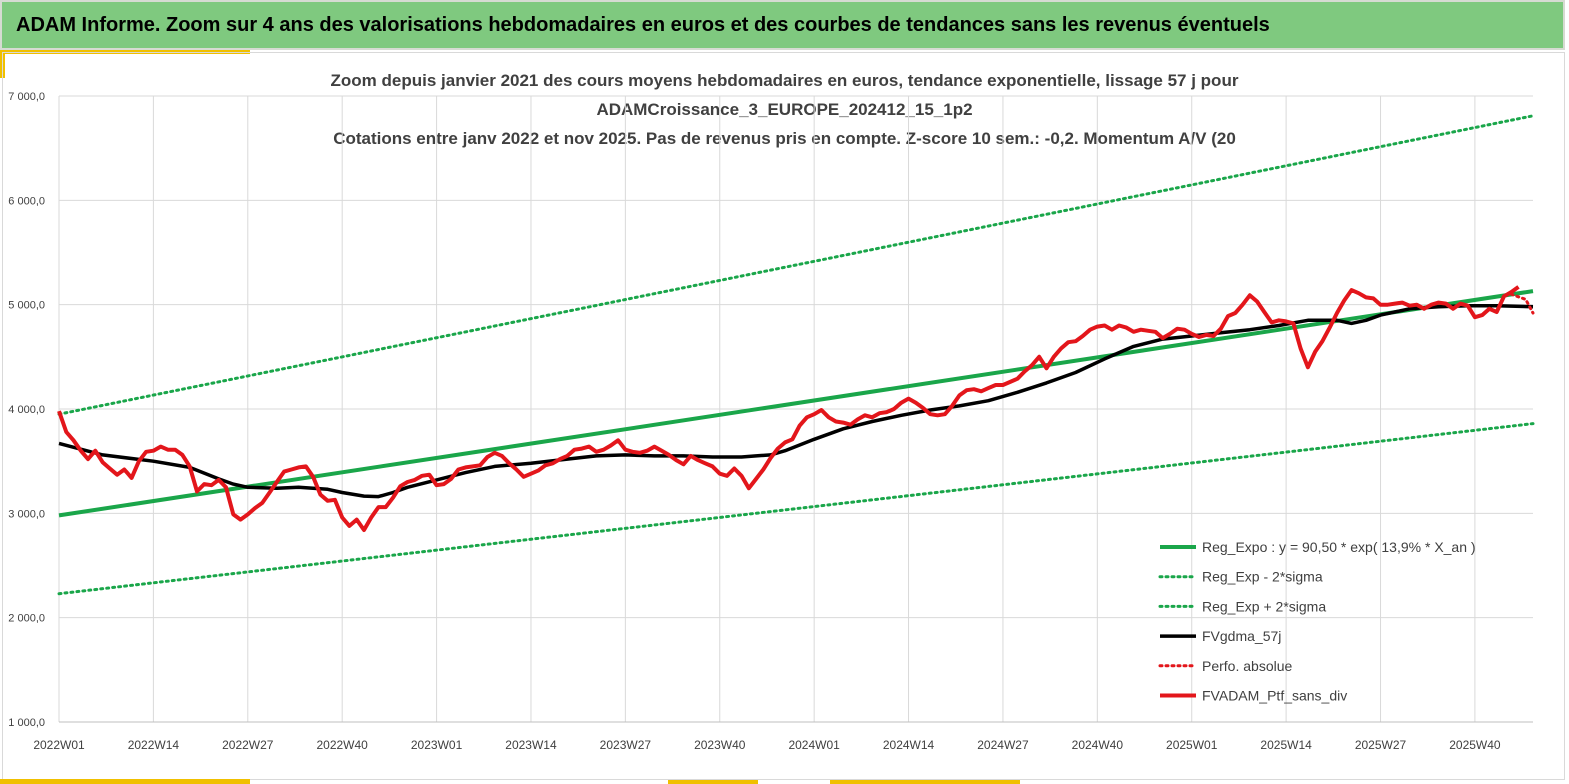 Image resolution: width=1569 pixels, height=784 pixels. I want to click on y-tick-label: 3 000,0, so click(26, 514).